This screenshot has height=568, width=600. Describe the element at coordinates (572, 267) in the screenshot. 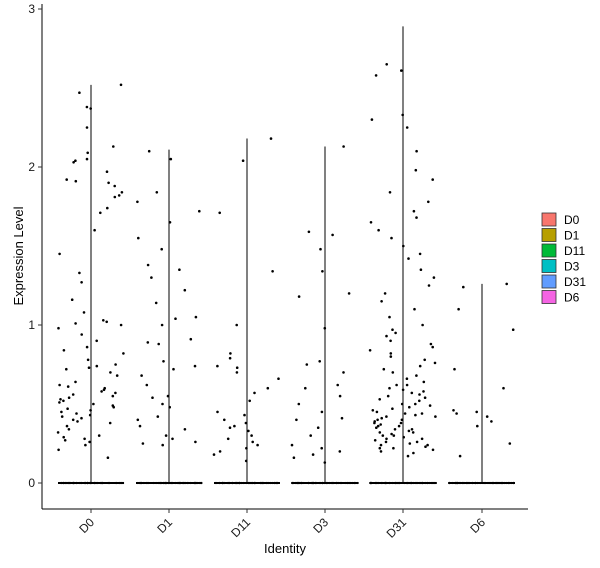

I see `legend-label-D3: D3` at that location.